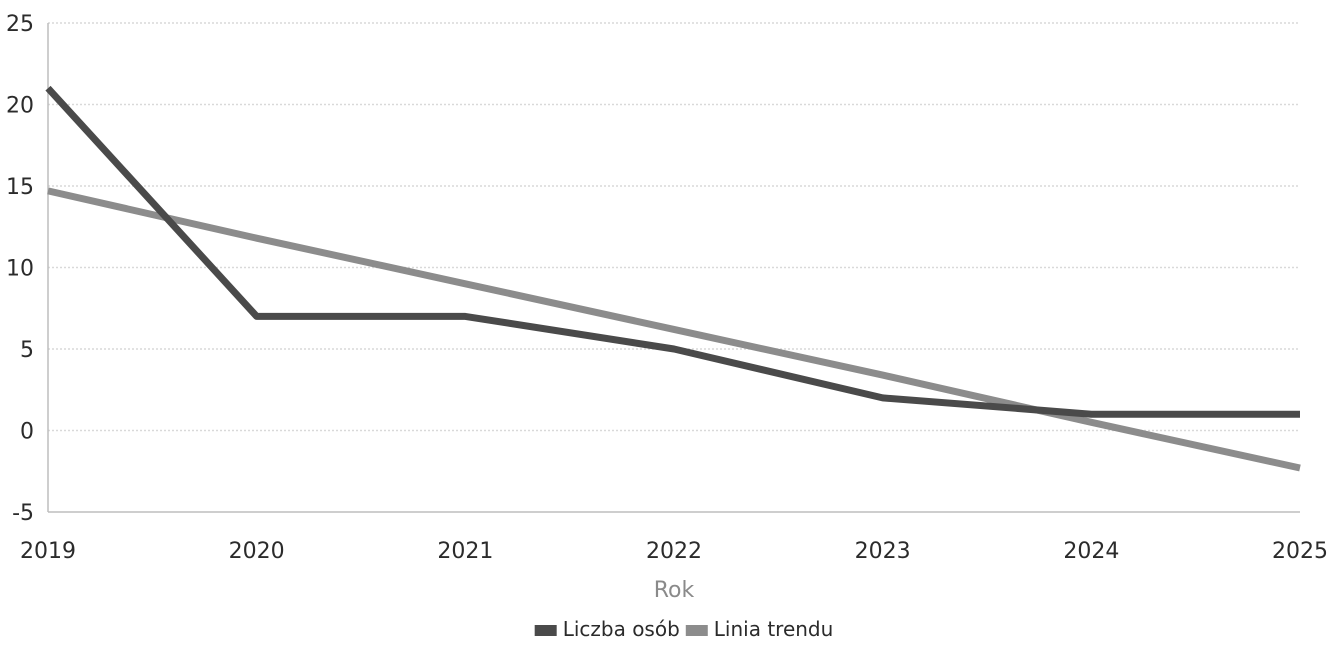 The width and height of the screenshot is (1327, 654). I want to click on y-axis-ticks: 25 20 15 10 5 0 -5, so click(20, 269).